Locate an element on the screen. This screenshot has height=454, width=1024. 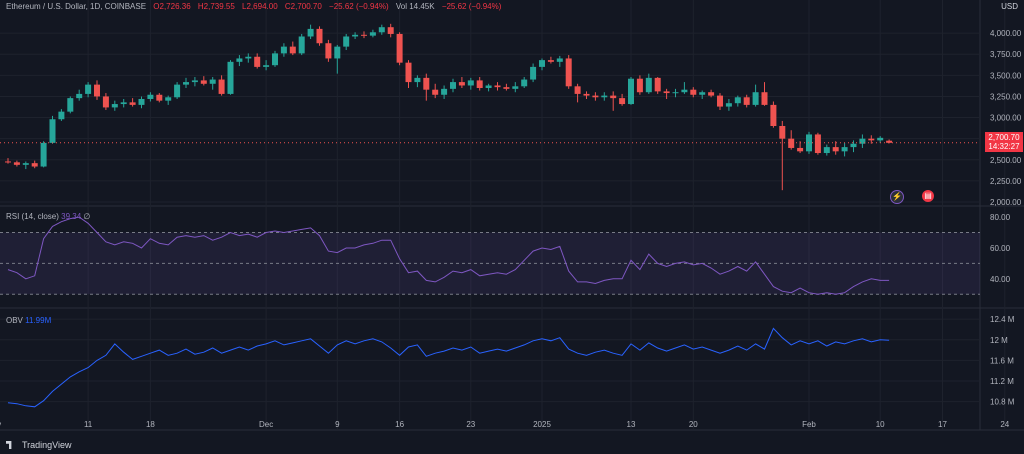
obv-legend: OBV 11.99M is located at coordinates (28, 320).